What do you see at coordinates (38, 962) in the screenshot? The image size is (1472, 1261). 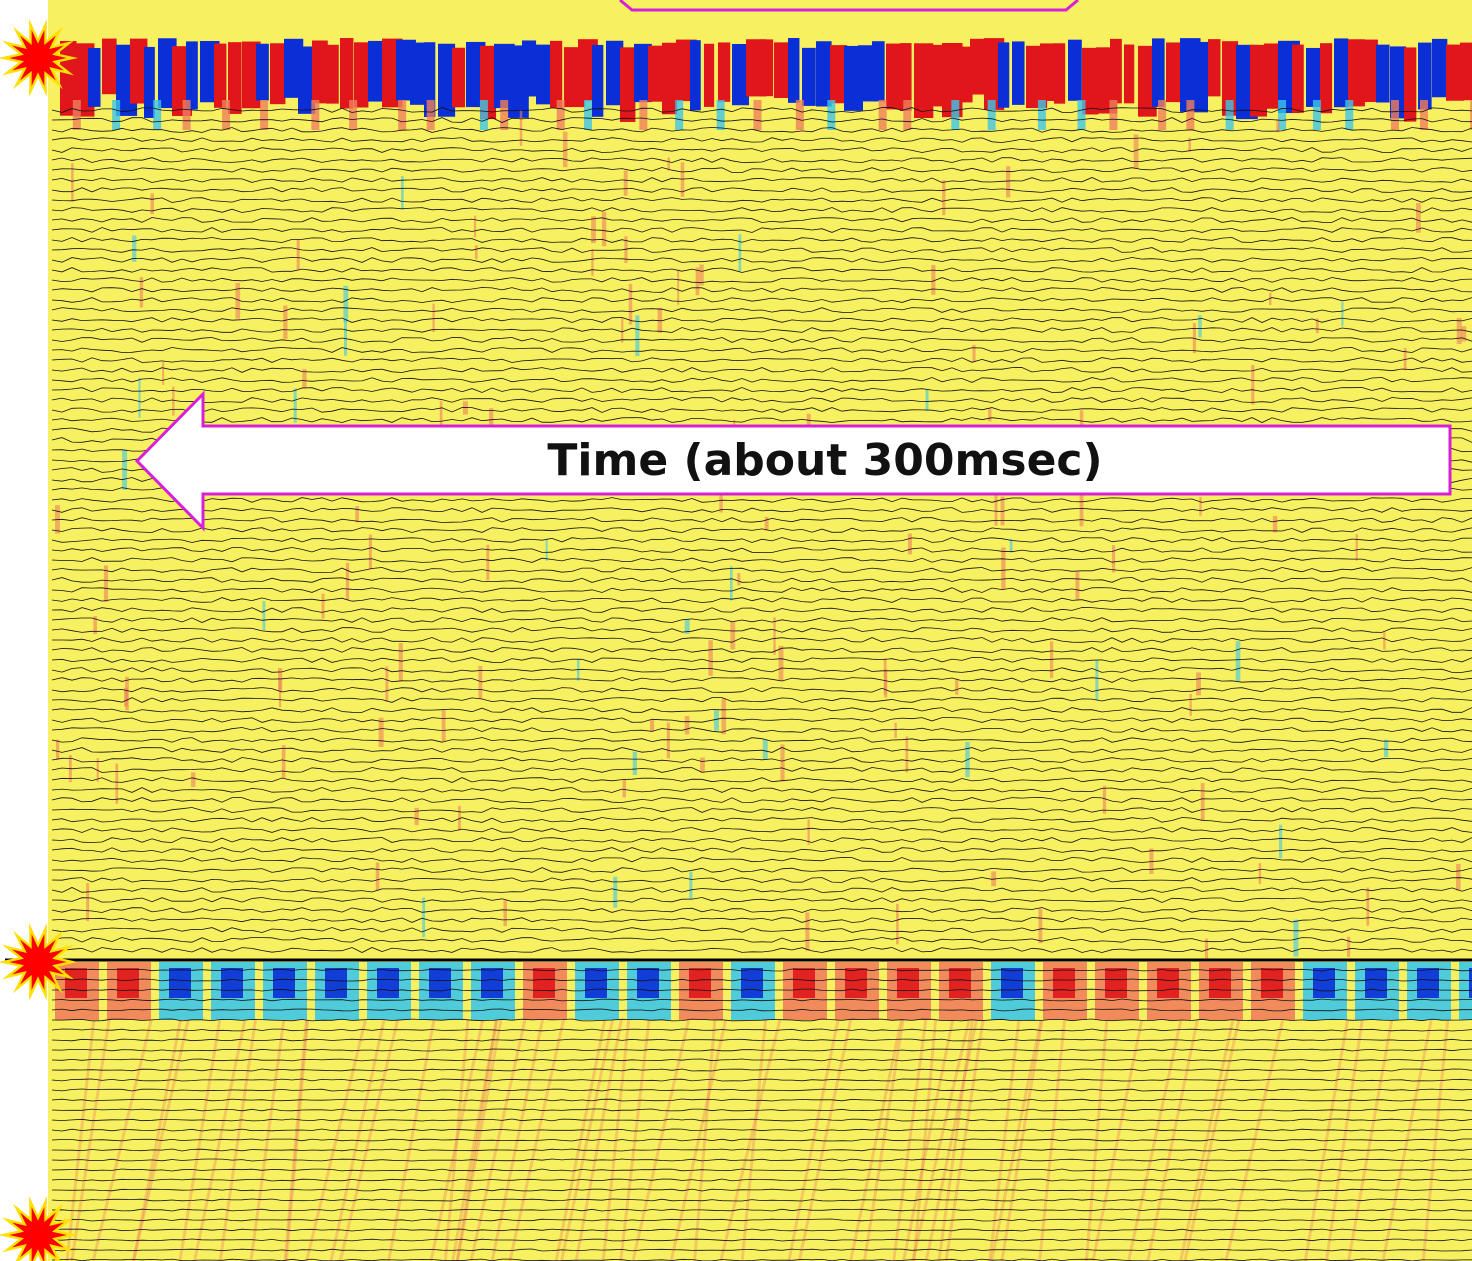 I see `starburst-inner` at bounding box center [38, 962].